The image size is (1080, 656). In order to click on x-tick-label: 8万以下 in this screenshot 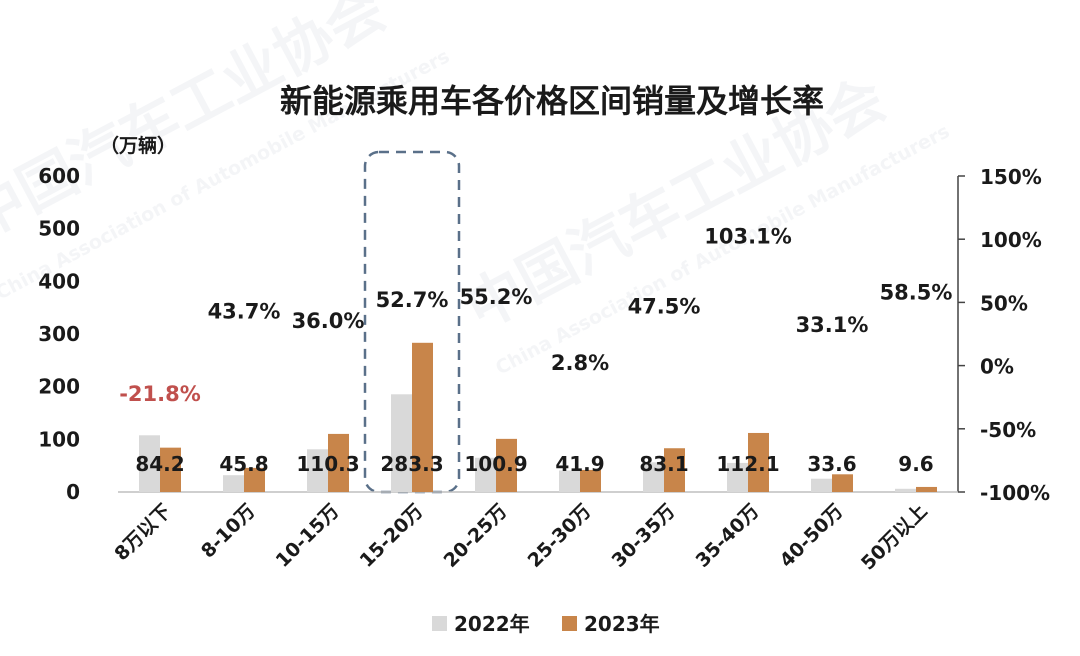, I will do `click(142, 532)`.